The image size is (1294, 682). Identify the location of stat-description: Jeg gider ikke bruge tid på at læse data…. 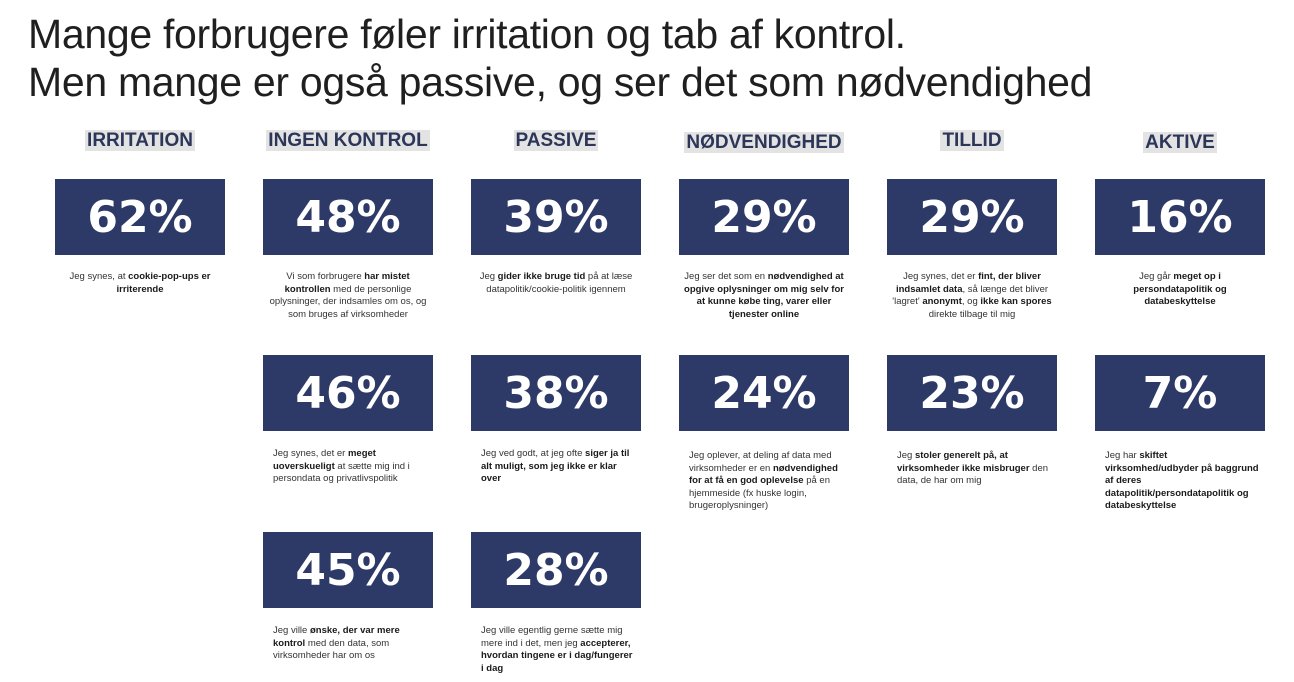
(556, 283).